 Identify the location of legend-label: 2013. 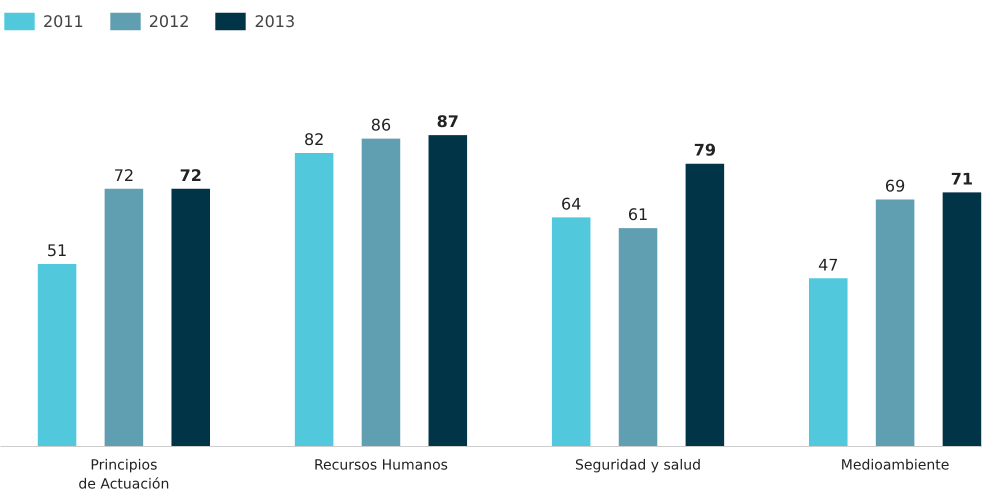
(275, 21).